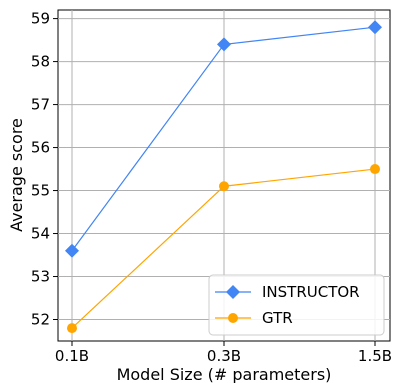  Describe the element at coordinates (40, 19) in the screenshot. I see `y-tick-label: 59` at that location.